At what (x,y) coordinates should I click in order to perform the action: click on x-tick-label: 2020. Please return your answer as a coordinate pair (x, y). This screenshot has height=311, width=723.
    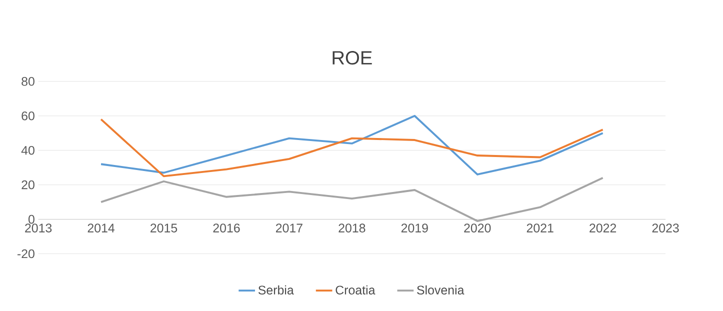
    Looking at the image, I should click on (477, 228).